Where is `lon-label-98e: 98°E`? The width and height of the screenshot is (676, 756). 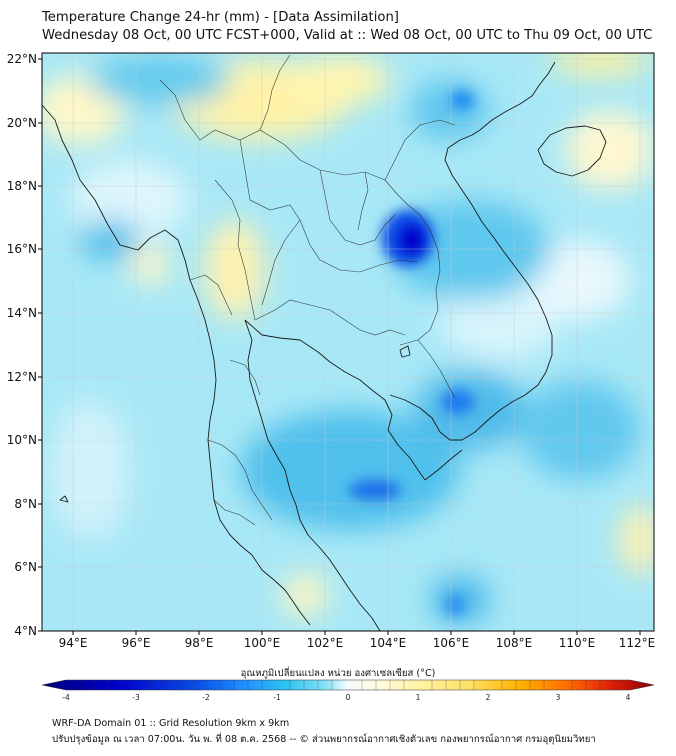 lon-label-98e: 98°E is located at coordinates (199, 643).